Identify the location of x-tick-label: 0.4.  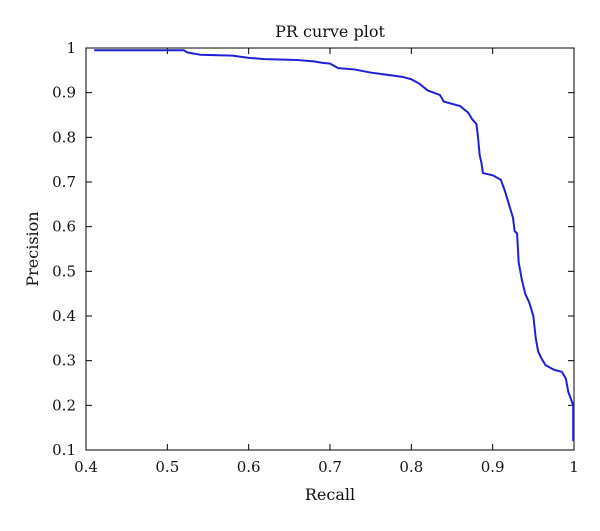
(86, 467).